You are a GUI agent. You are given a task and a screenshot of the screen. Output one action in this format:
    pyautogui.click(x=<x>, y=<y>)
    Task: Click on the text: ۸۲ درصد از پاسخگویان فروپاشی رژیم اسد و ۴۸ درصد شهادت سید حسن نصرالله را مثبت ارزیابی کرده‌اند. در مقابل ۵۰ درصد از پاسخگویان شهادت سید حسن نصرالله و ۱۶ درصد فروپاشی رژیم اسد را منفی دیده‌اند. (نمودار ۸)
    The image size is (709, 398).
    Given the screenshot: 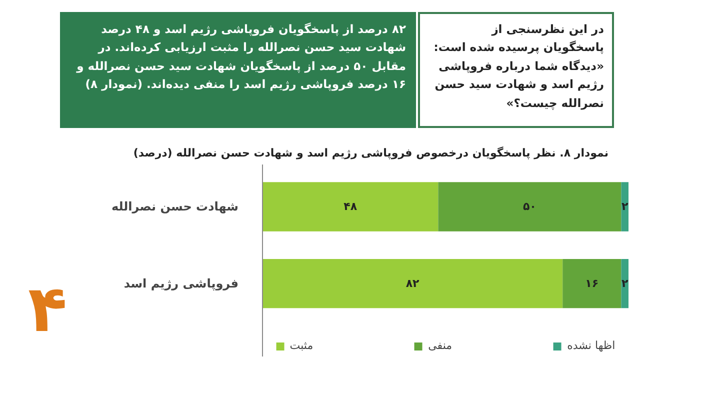 What is the action you would take?
    pyautogui.click(x=238, y=70)
    